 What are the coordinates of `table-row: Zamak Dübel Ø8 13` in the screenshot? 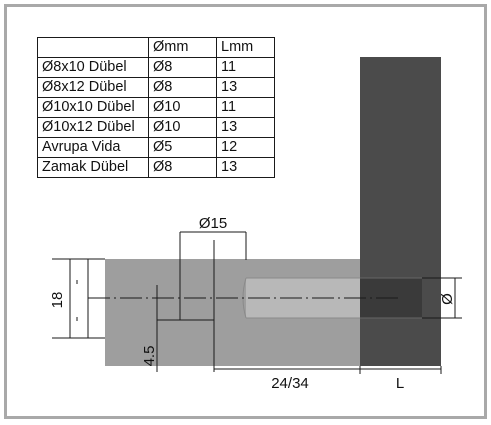 It's located at (156, 167).